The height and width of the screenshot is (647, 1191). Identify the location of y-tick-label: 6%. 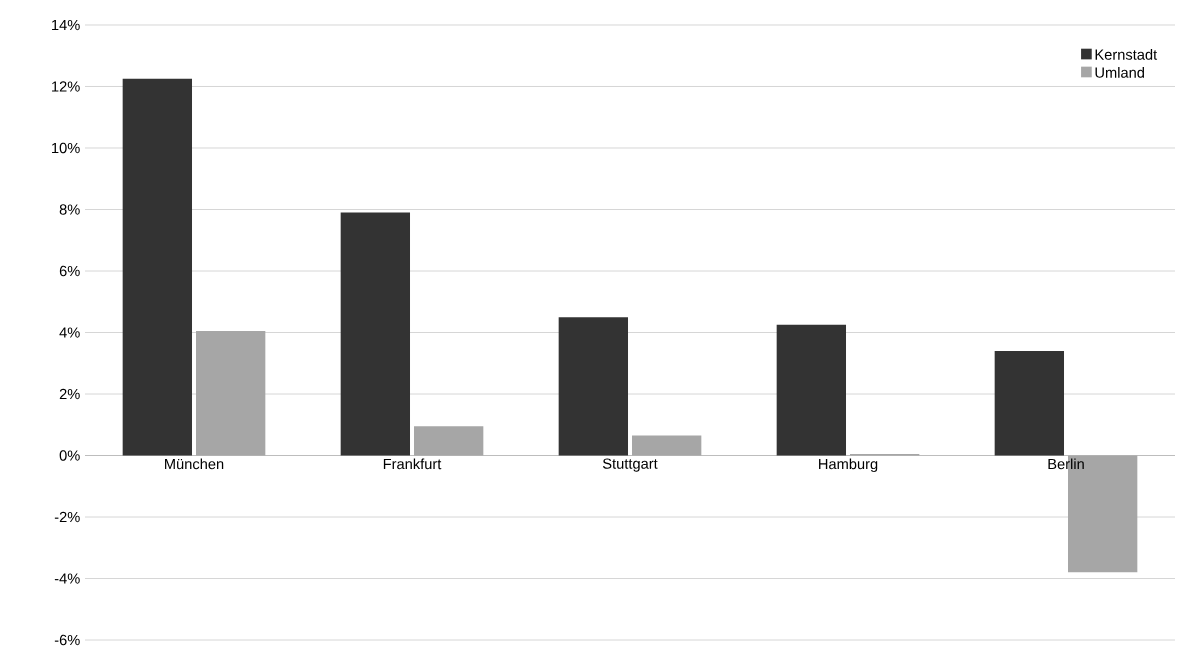
(69, 271).